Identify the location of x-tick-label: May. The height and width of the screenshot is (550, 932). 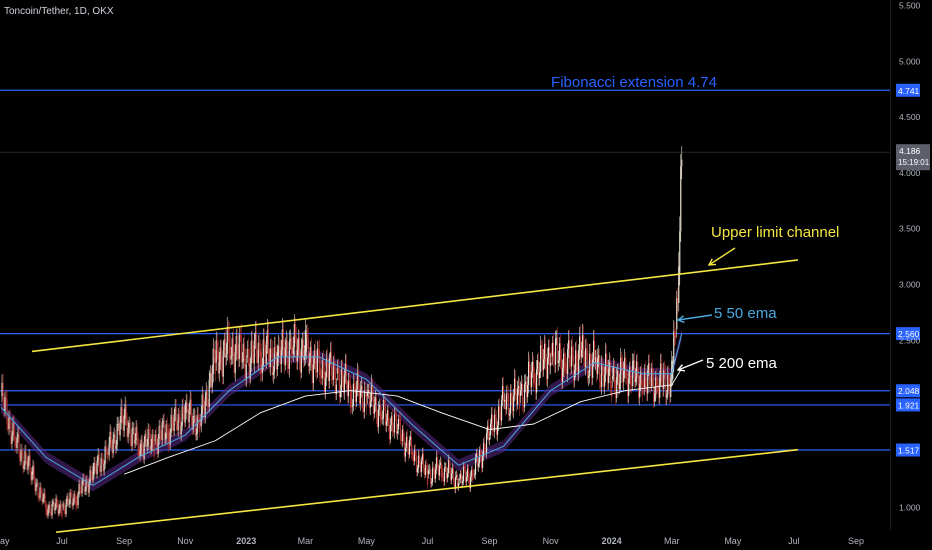
(367, 541).